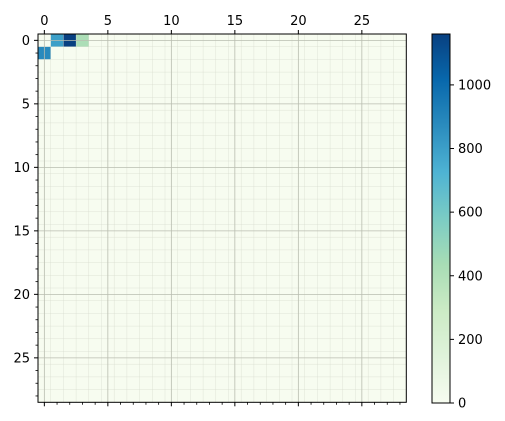 The height and width of the screenshot is (421, 505). Describe the element at coordinates (441, 218) in the screenshot. I see `colorbar-gradient` at that location.